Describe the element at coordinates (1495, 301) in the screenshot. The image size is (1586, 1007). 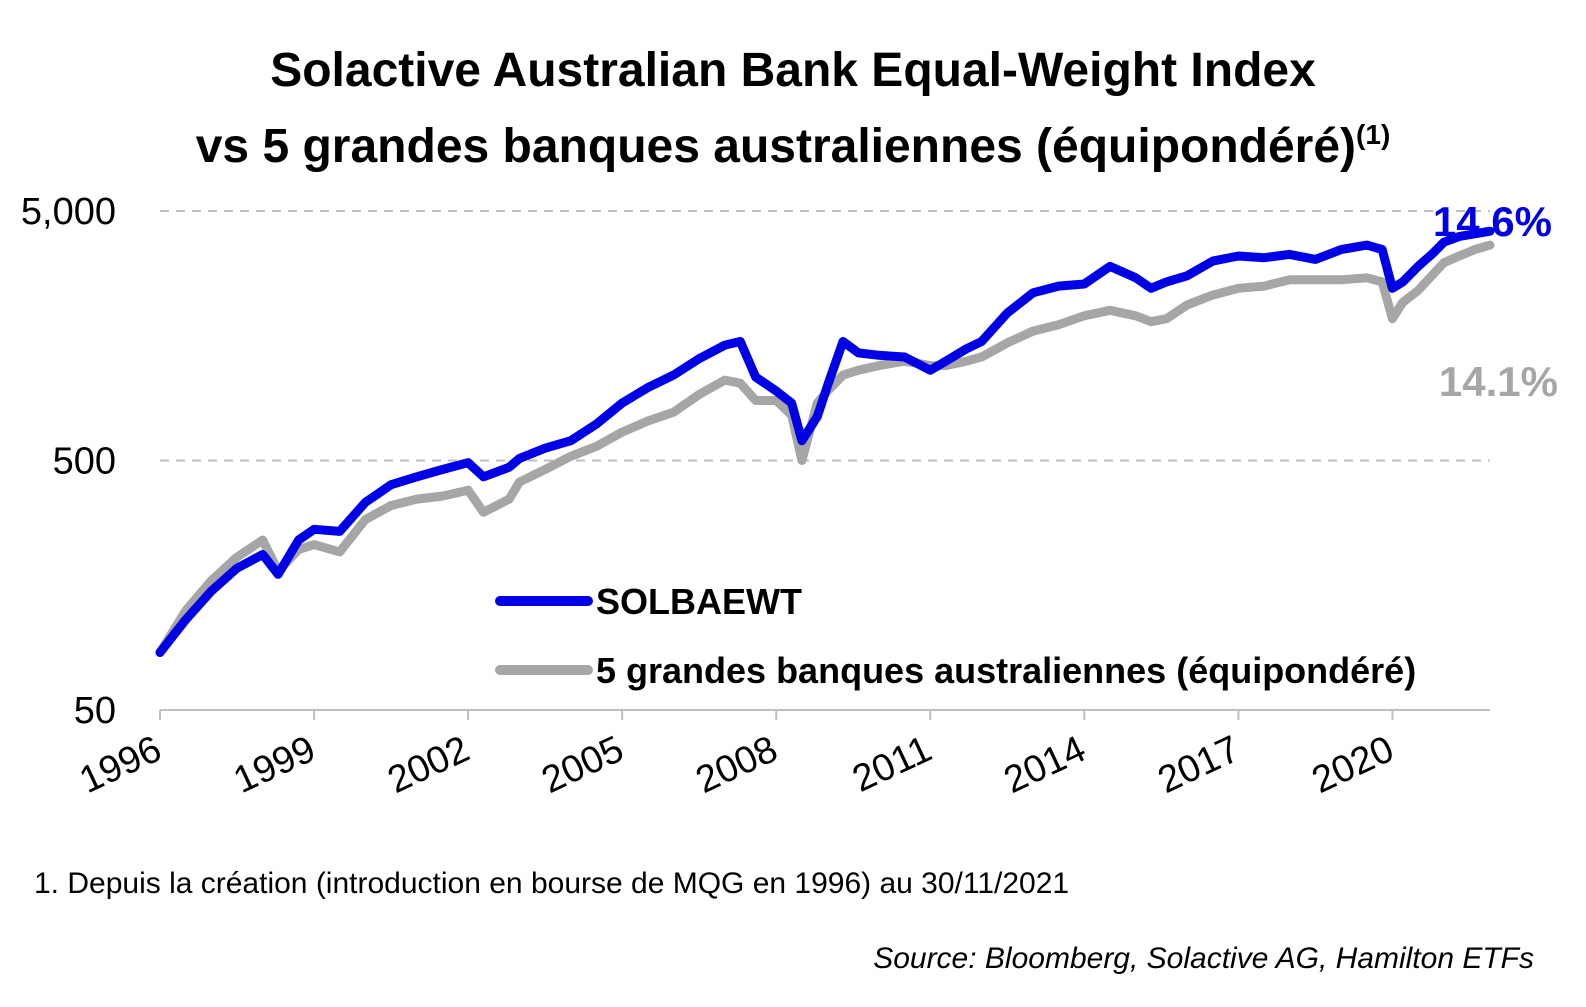
I see `end-labels: 14.6% 14.1%` at that location.